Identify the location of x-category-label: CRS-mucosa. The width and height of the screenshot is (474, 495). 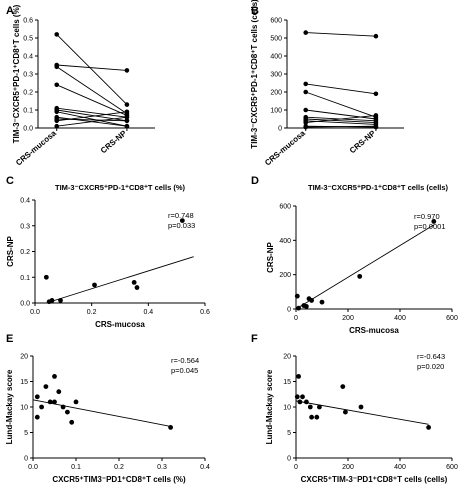
(285, 147).